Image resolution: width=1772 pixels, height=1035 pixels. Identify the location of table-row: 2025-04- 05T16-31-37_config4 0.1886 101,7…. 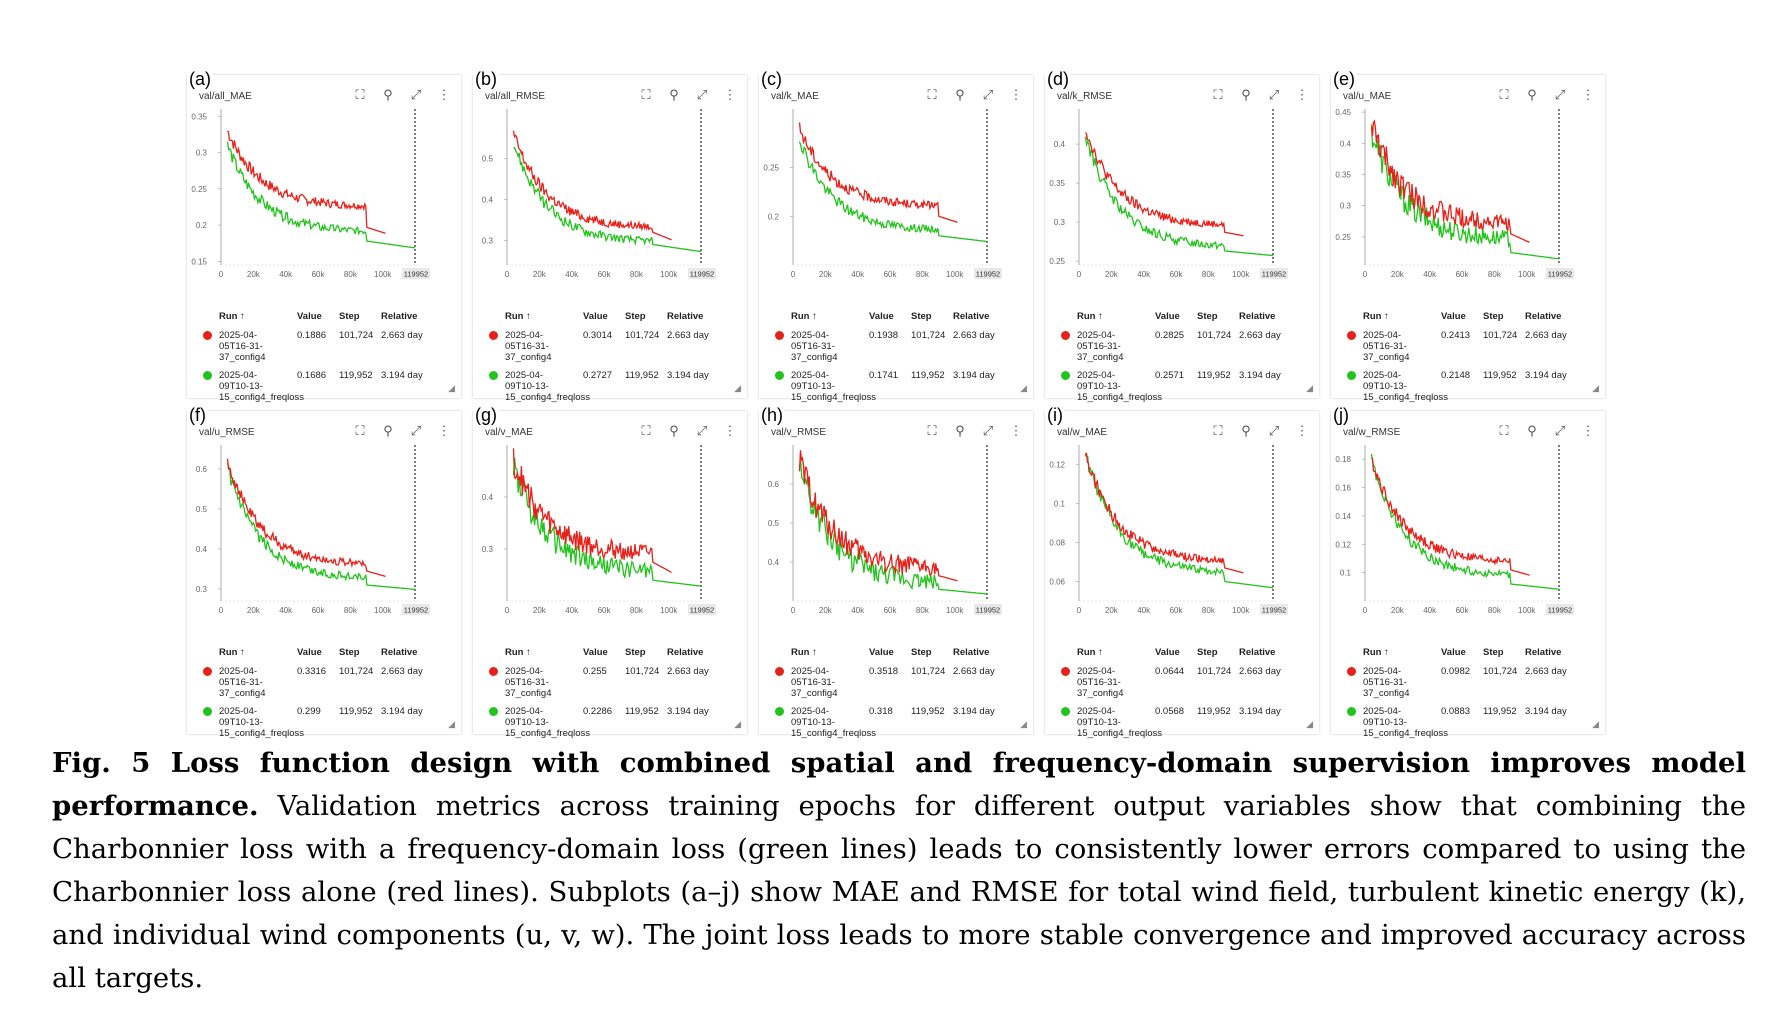
(327, 346).